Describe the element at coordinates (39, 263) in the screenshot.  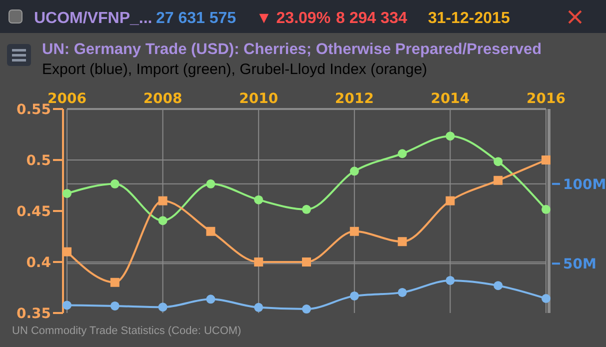
I see `y-tick-label: 0.4` at that location.